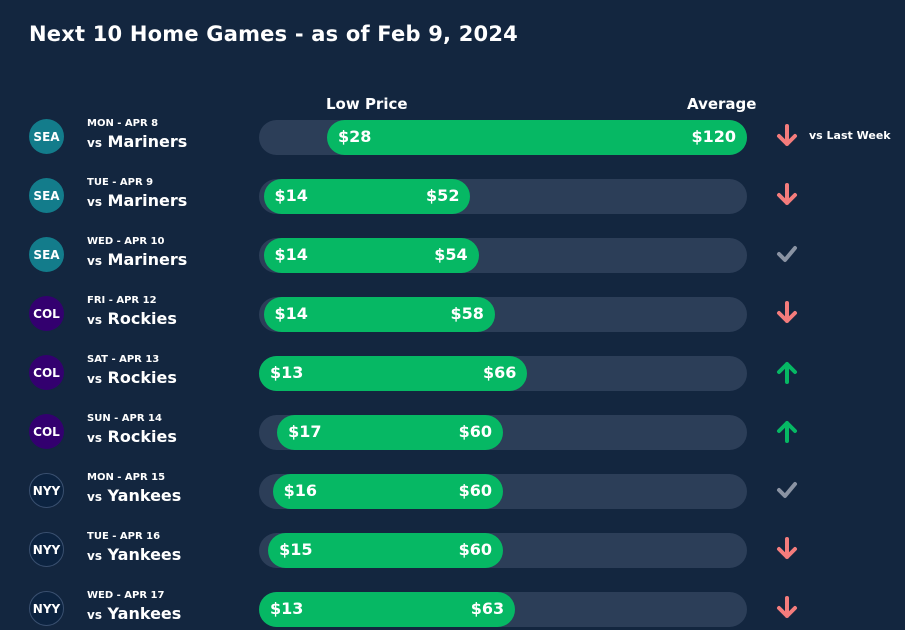 The width and height of the screenshot is (905, 630). I want to click on game-date: MON - APR 8, so click(123, 123).